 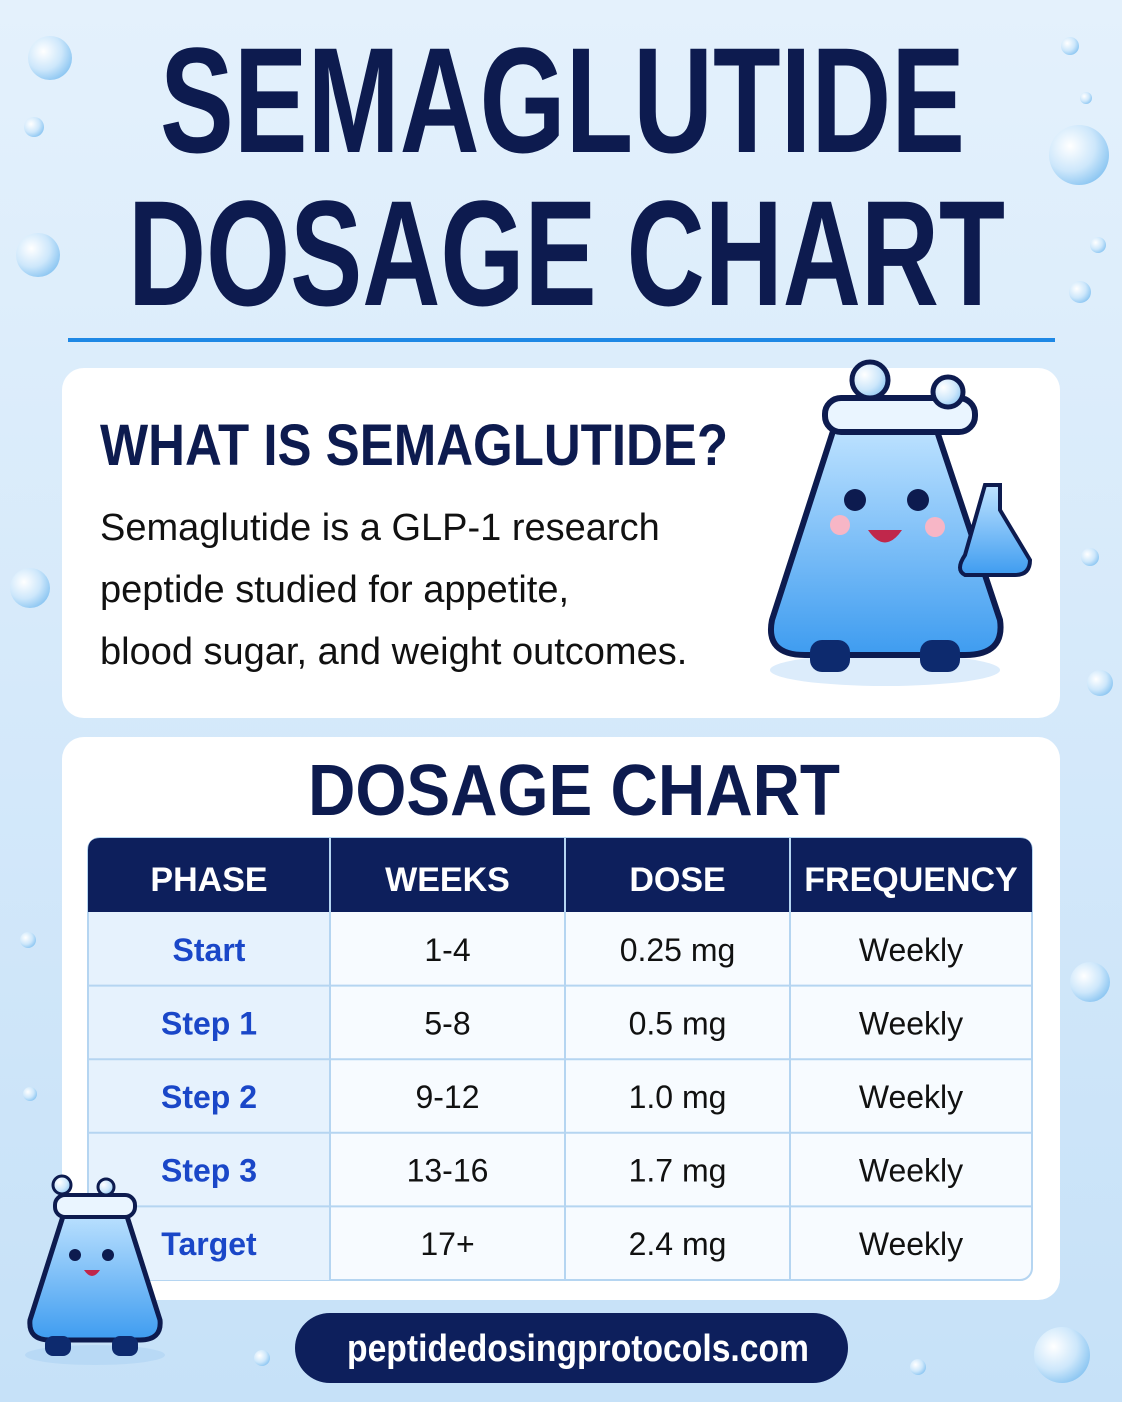 I want to click on table-cell: 0.5 mg, so click(x=678, y=1023).